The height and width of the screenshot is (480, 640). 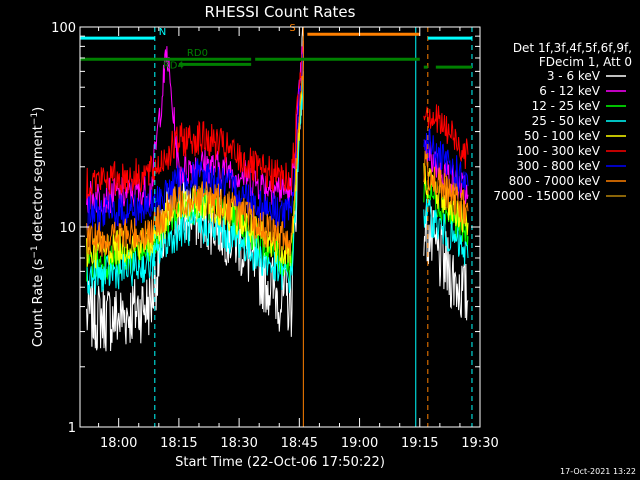 I want to click on y-tick-label: 10, so click(x=67, y=228).